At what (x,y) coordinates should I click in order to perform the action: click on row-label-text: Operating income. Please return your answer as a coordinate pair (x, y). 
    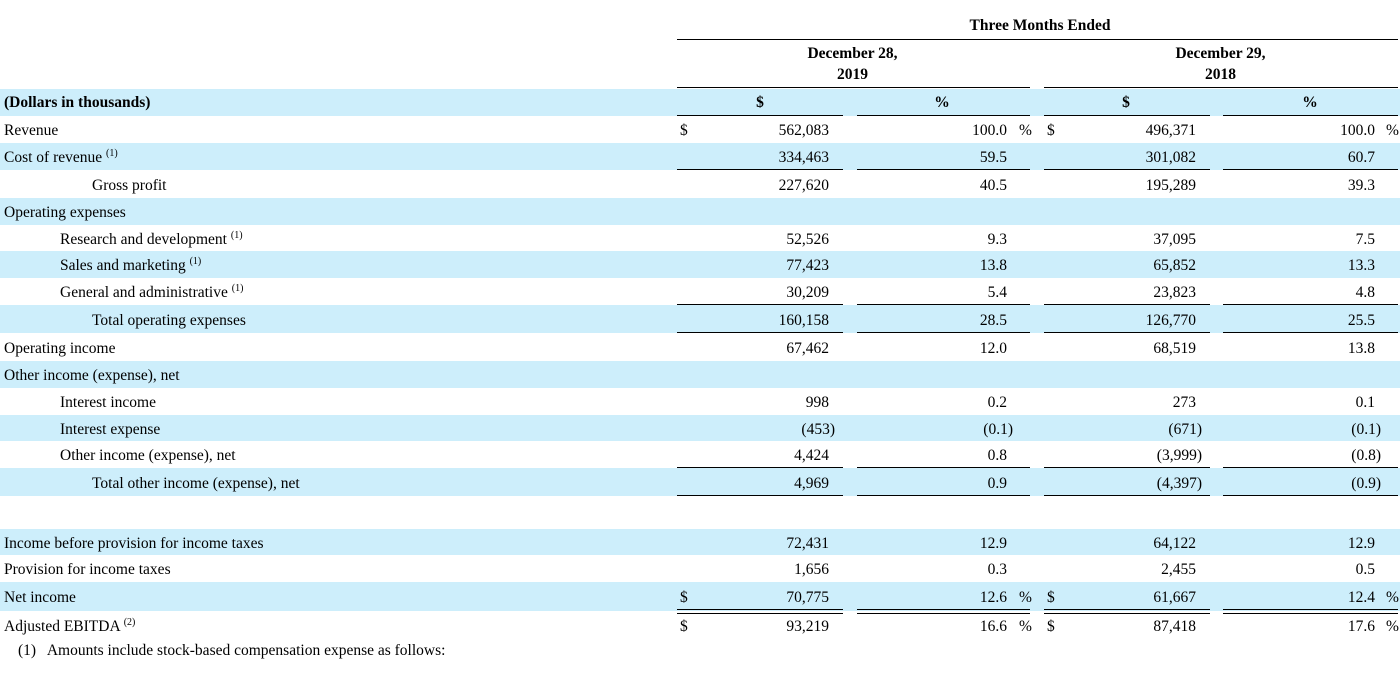
    Looking at the image, I should click on (60, 348).